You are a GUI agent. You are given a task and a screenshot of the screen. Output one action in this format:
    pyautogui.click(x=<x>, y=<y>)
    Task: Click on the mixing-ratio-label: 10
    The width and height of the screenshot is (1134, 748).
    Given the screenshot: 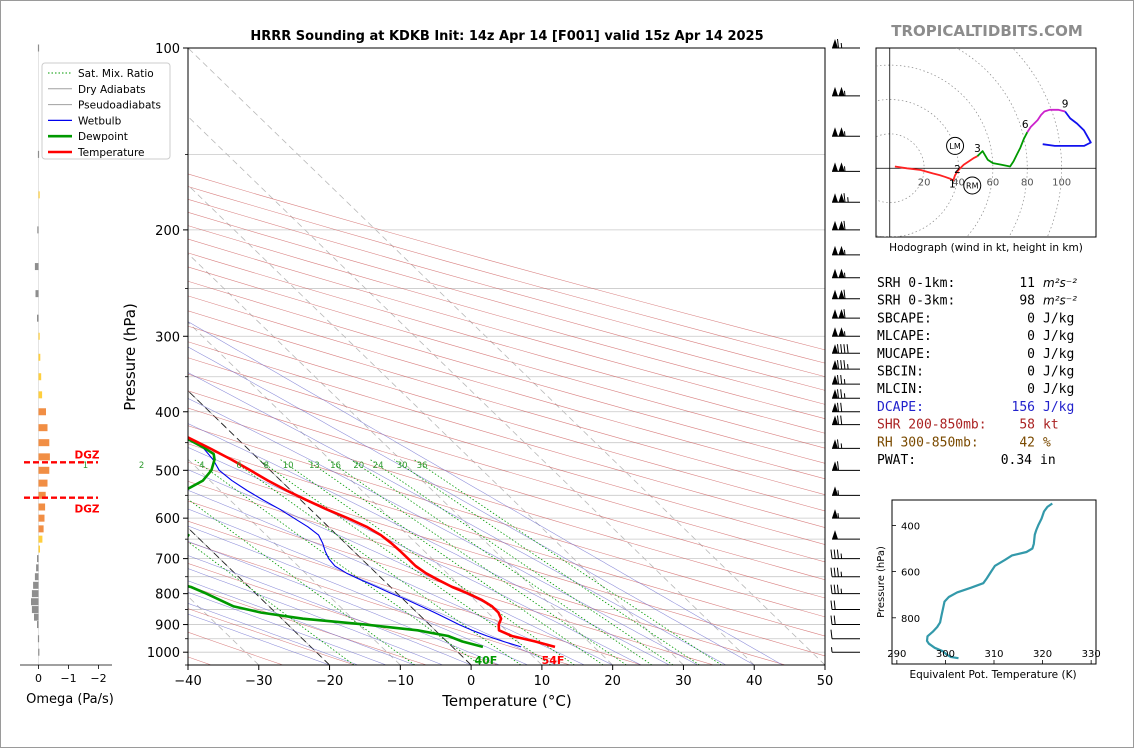 What is the action you would take?
    pyautogui.click(x=288, y=466)
    